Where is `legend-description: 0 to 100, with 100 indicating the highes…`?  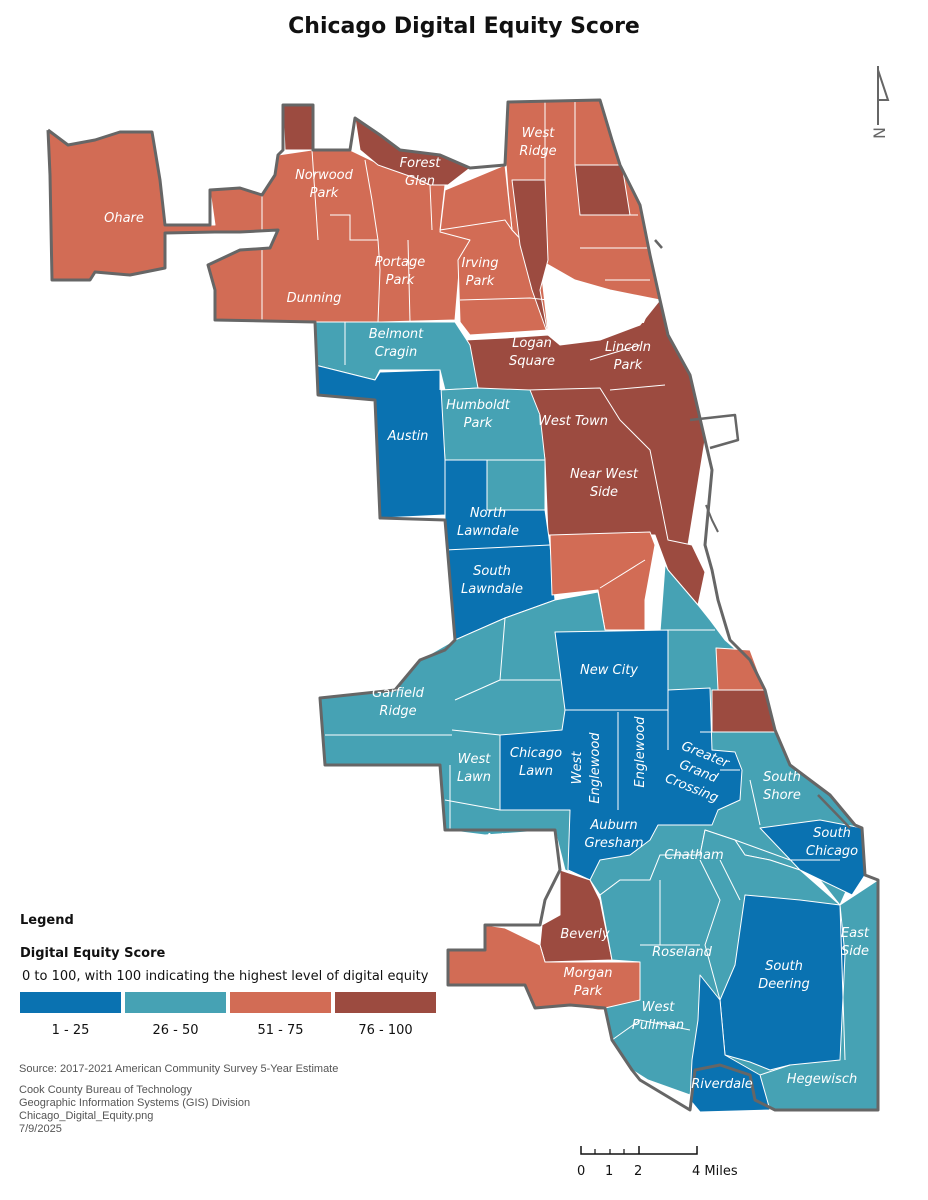 legend-description: 0 to 100, with 100 indicating the highes… is located at coordinates (225, 976).